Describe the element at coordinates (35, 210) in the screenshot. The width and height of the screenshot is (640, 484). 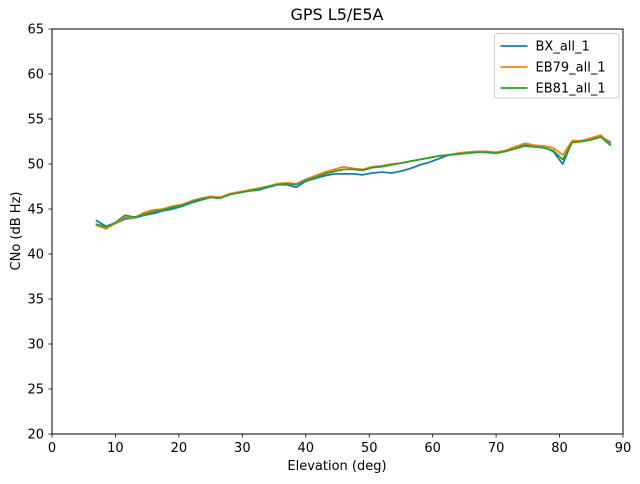
I see `y-tick-label: 45` at that location.